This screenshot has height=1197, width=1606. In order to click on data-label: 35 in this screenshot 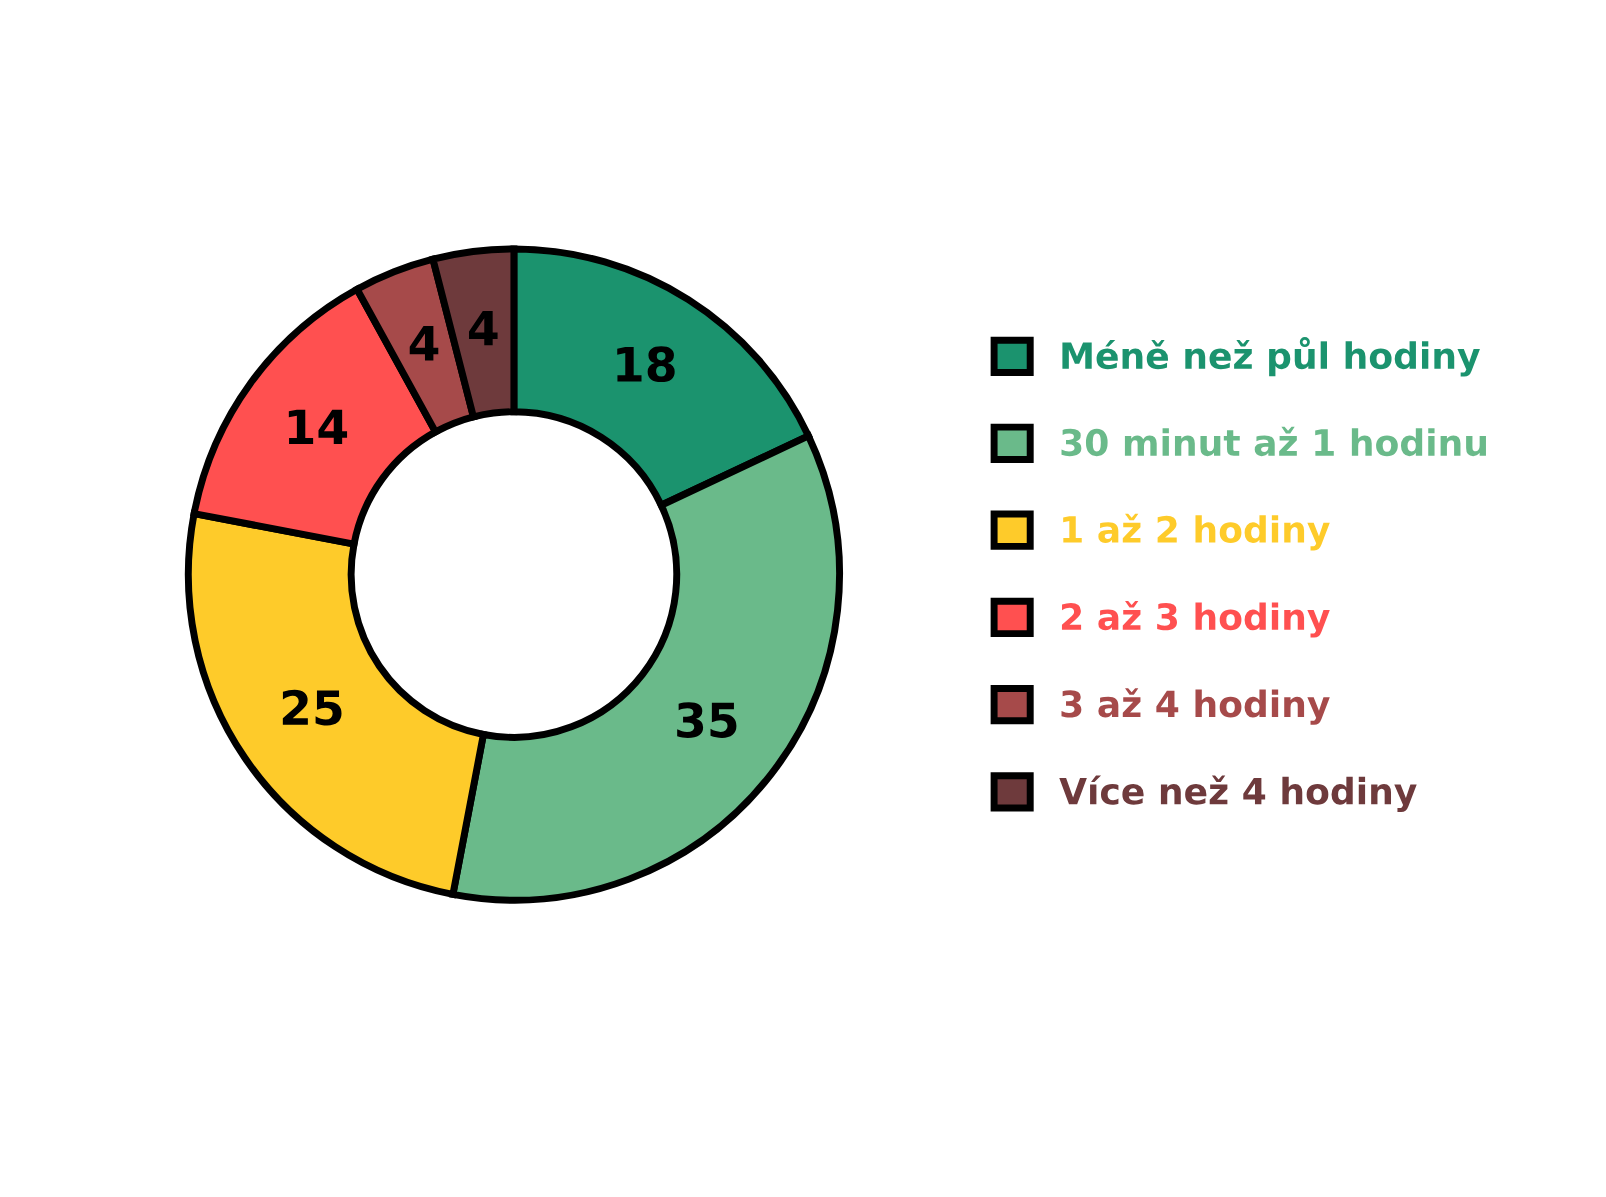, I will do `click(707, 720)`.